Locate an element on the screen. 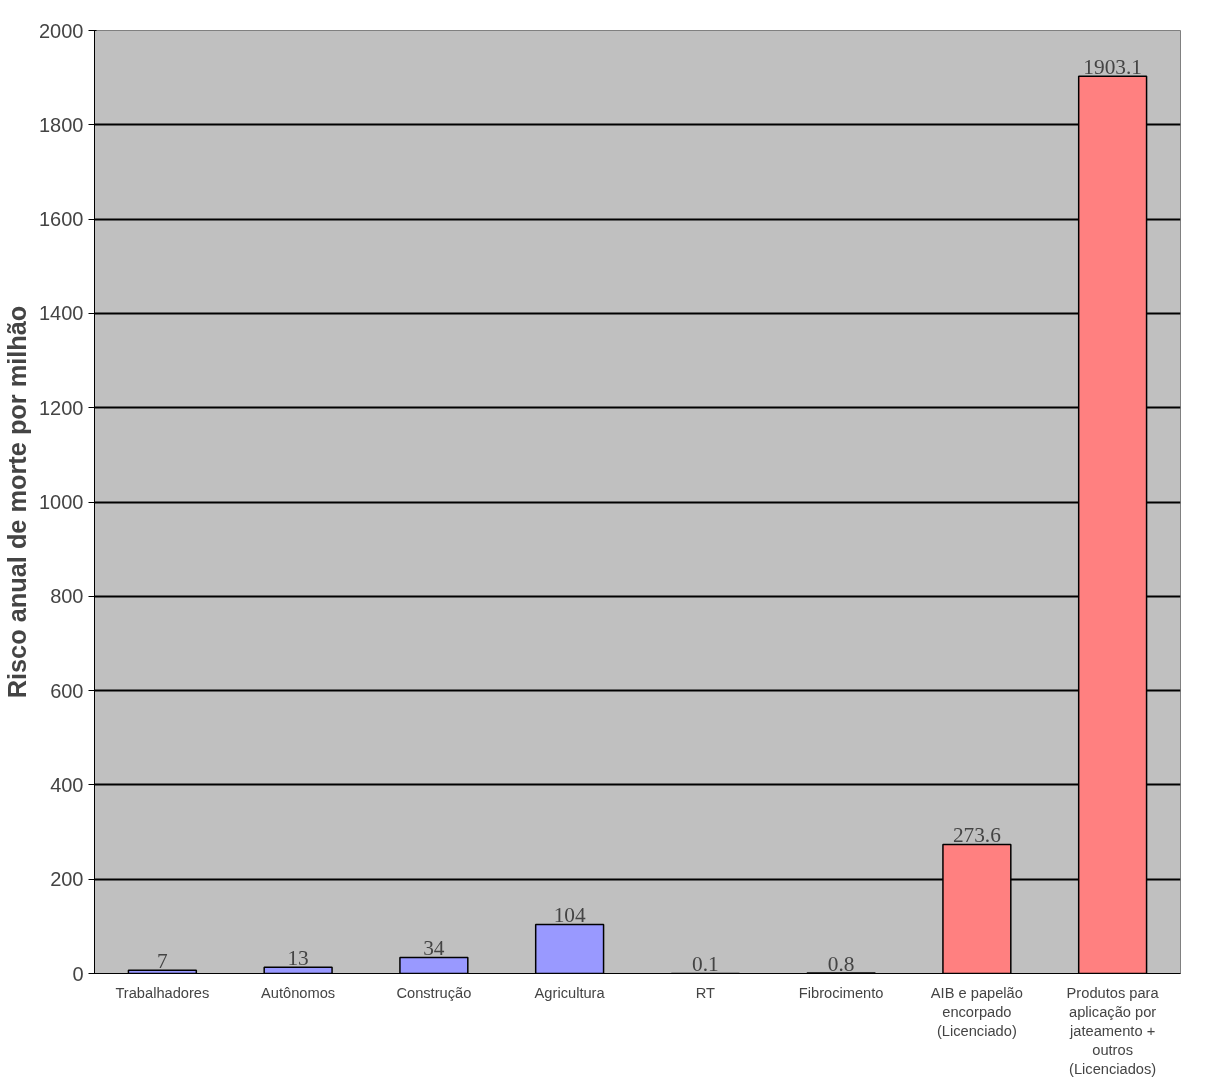 The height and width of the screenshot is (1088, 1211). data-label: 104 is located at coordinates (569, 915).